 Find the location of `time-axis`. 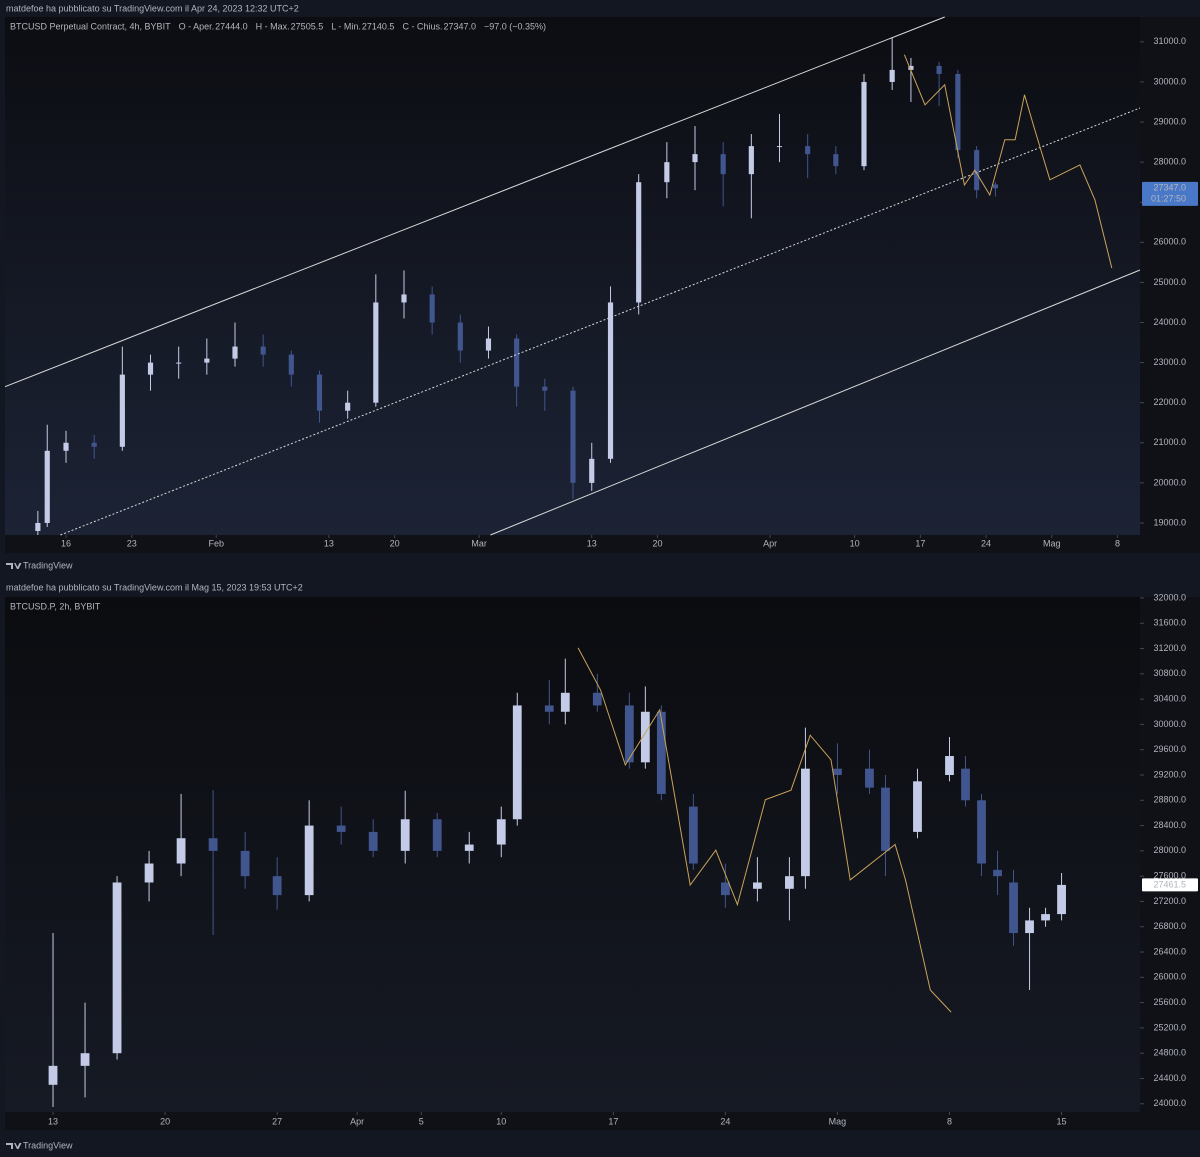

time-axis is located at coordinates (572, 1121).